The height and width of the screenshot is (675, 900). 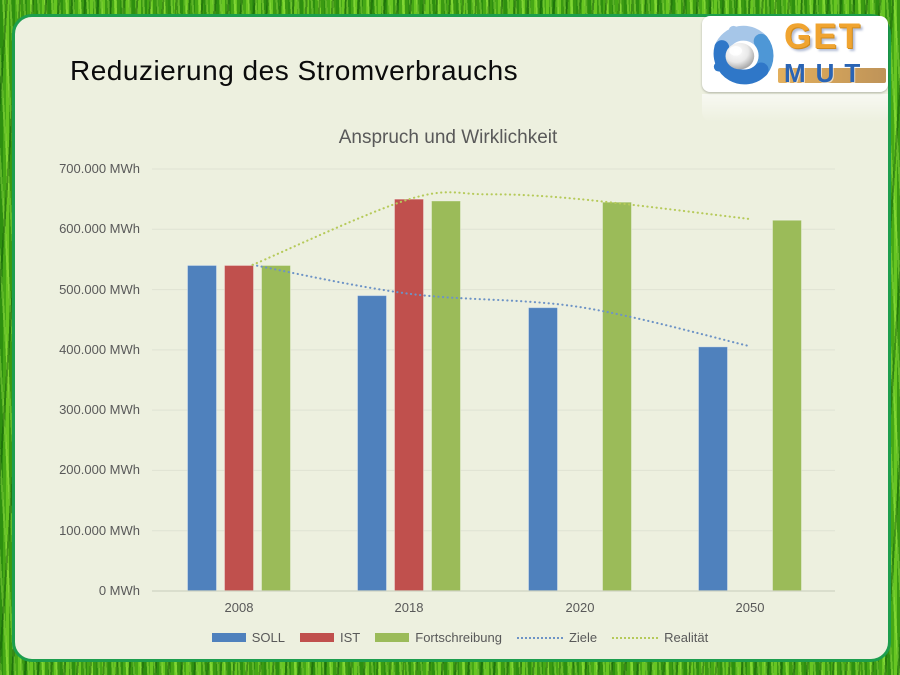 I want to click on x-axis-label-2050: 2050, so click(x=750, y=607).